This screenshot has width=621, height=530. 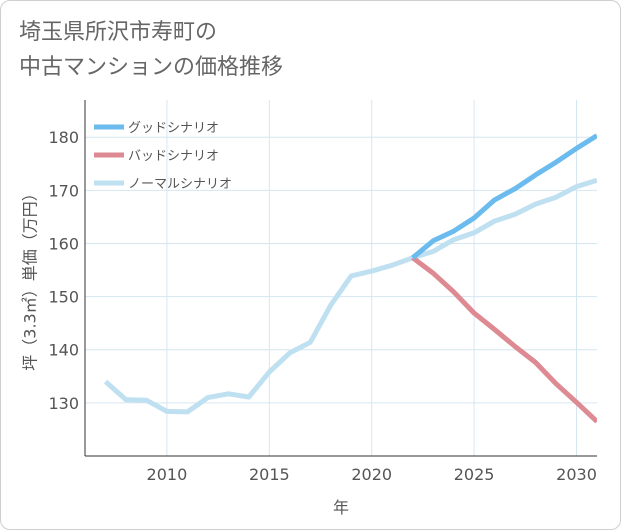 I want to click on y-tick-label: 180, so click(x=63, y=137).